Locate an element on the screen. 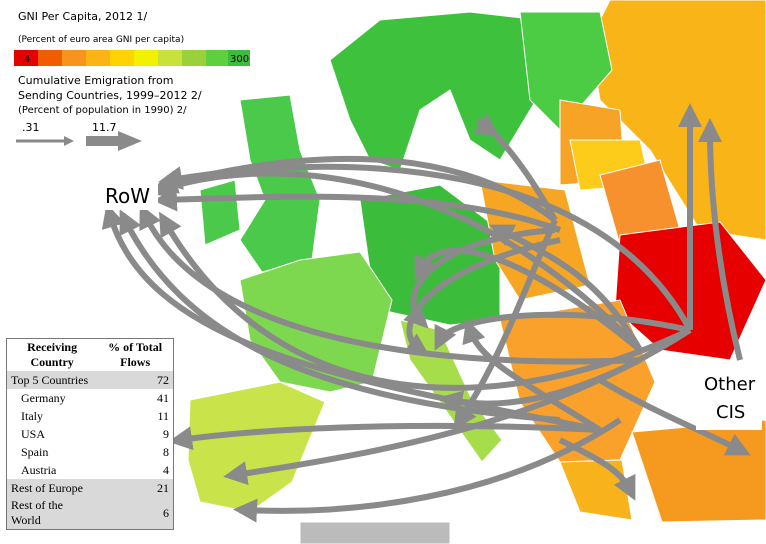  emigration-subtitle: (Percent of population in 1990) 2/ is located at coordinates (102, 110).